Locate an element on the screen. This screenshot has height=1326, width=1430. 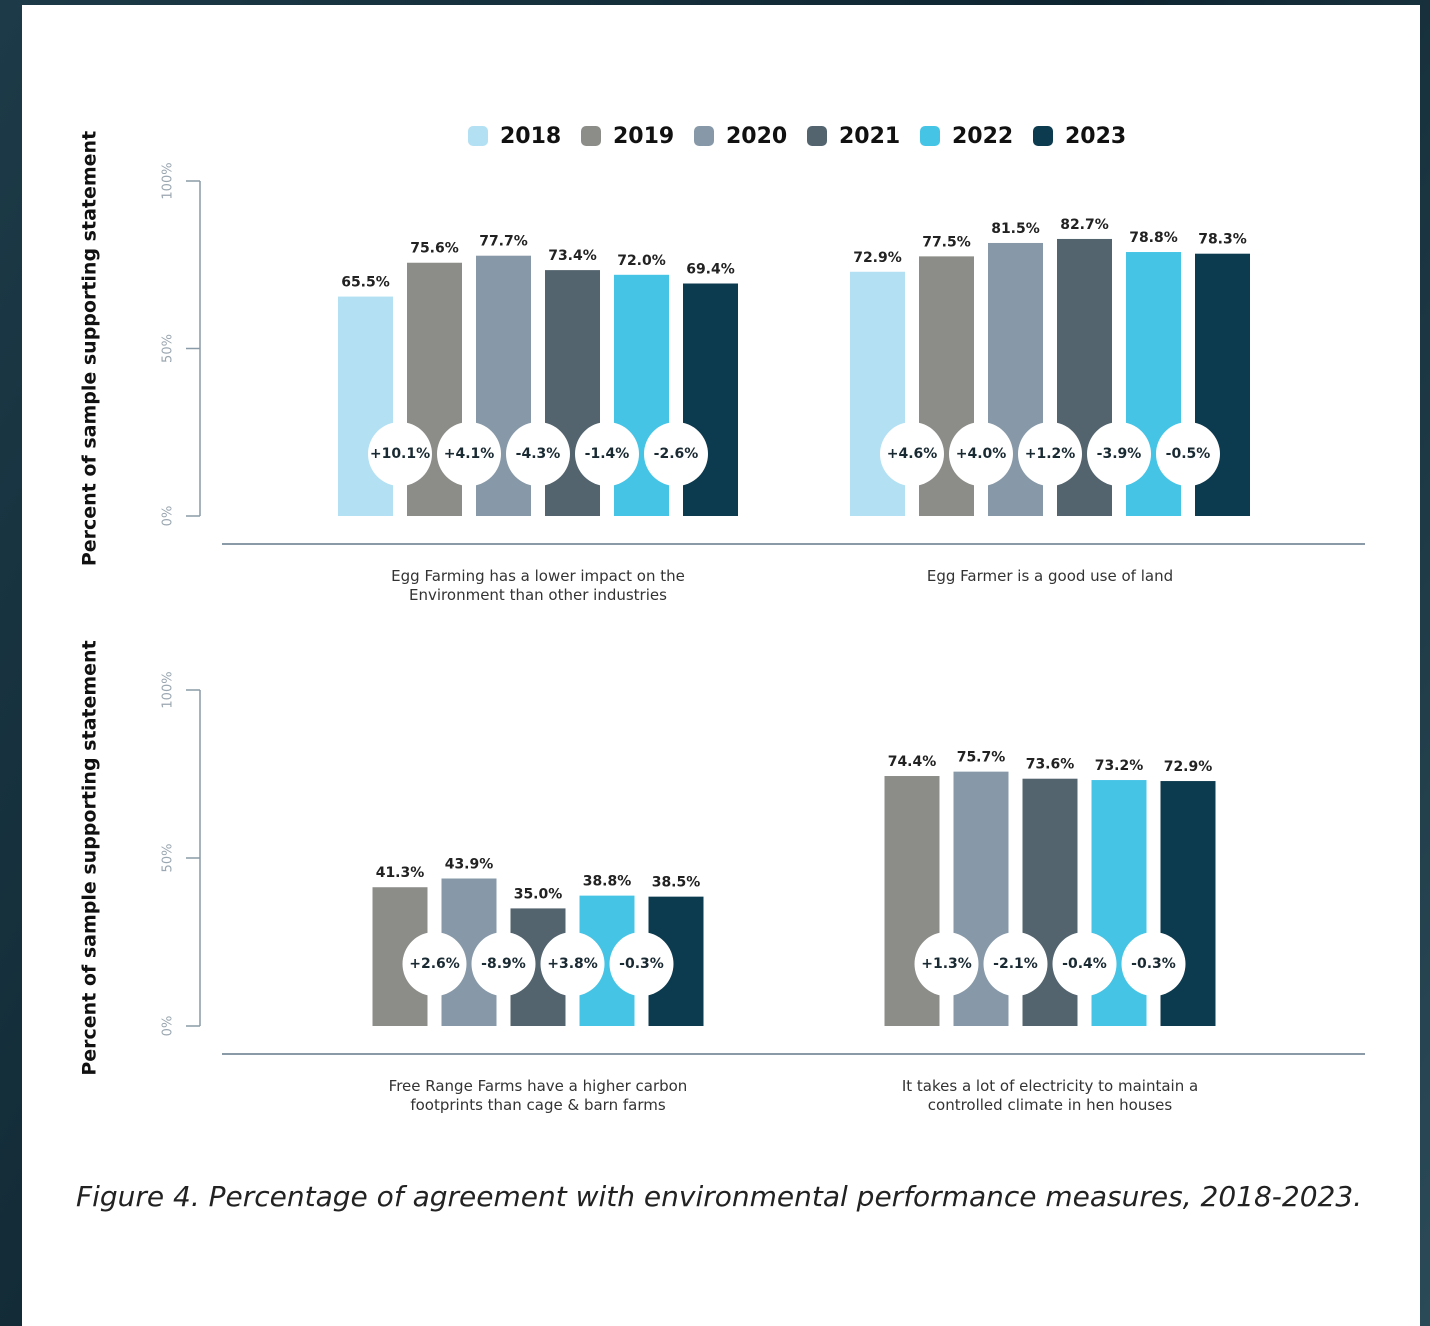
value-label: 69.4% is located at coordinates (710, 270).